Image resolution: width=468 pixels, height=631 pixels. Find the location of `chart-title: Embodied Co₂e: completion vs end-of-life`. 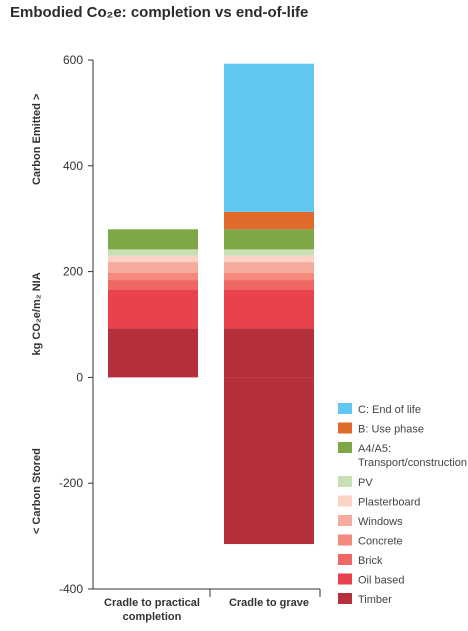

chart-title: Embodied Co₂e: completion vs end-of-life is located at coordinates (159, 12).